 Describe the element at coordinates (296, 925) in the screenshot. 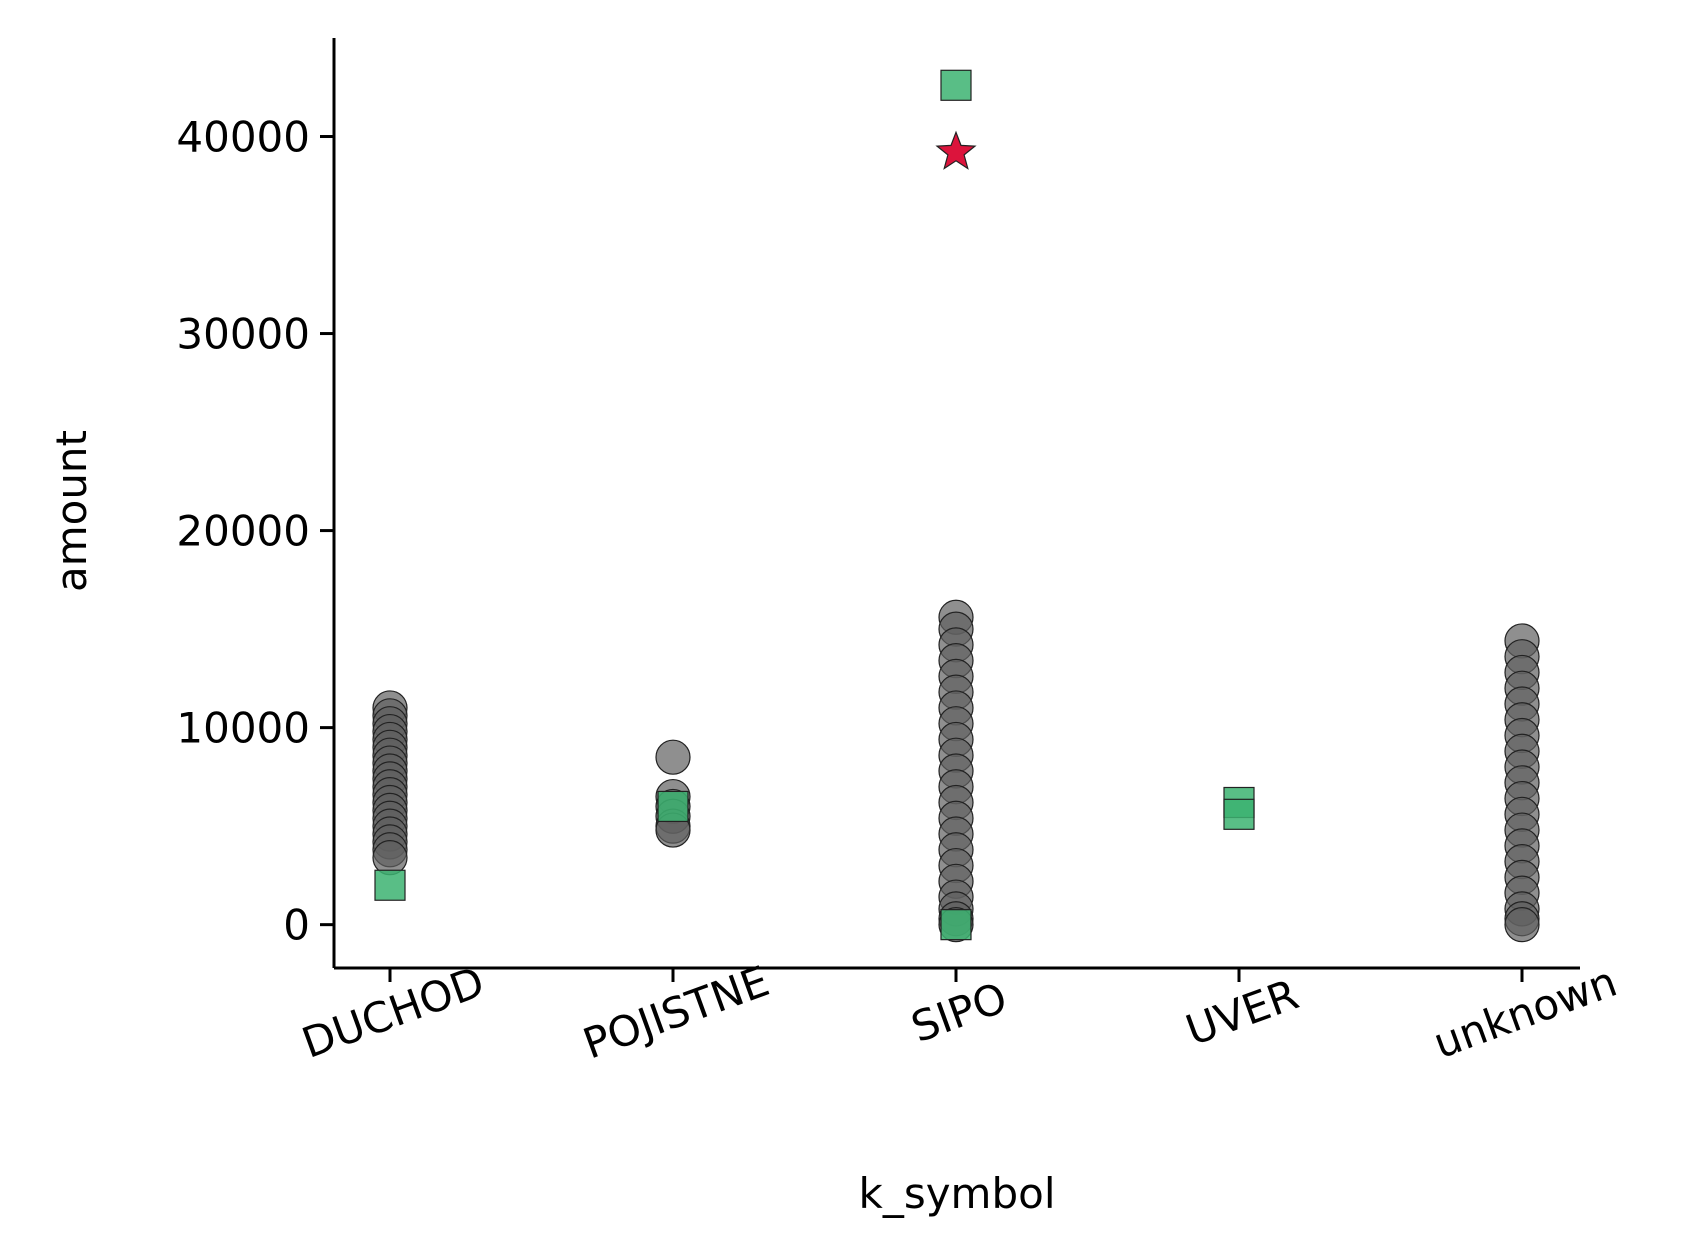

I see `y-tick-label: 0` at that location.